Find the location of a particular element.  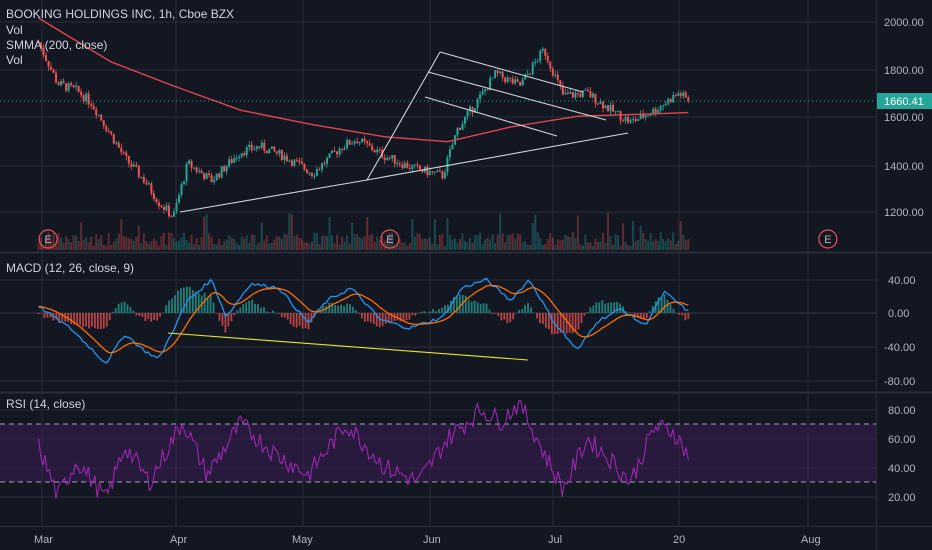

smma-legend: SMMA (200, close) is located at coordinates (56, 45).